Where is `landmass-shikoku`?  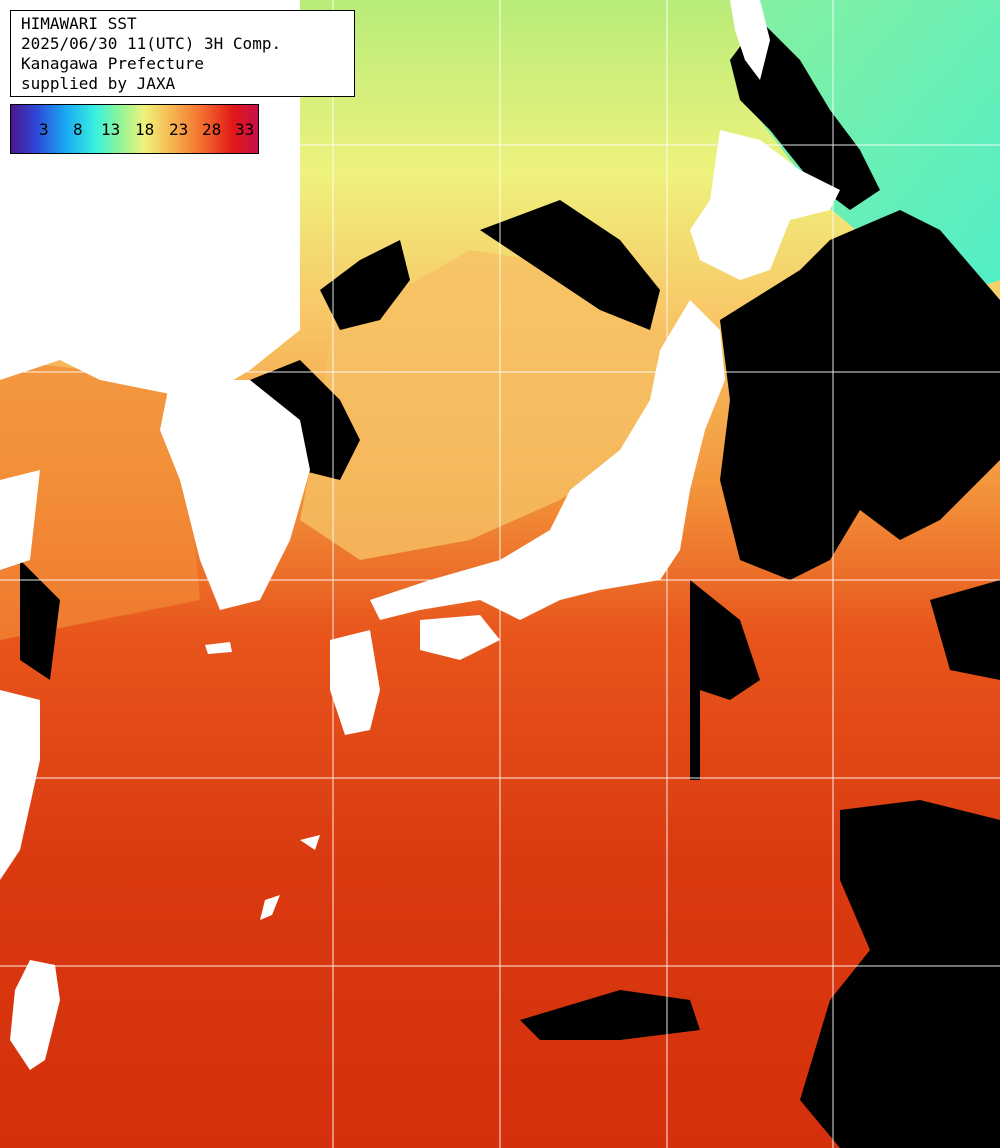 landmass-shikoku is located at coordinates (460, 637).